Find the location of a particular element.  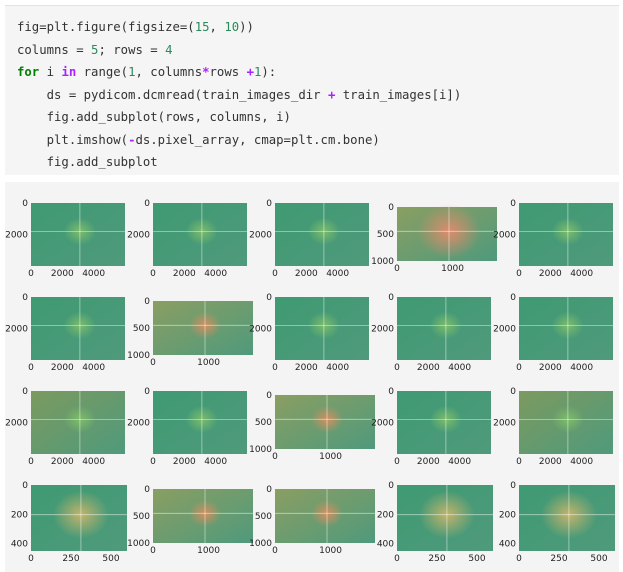

subplot-3: 0 2000 0 2000 4000 is located at coordinates (309, 239).